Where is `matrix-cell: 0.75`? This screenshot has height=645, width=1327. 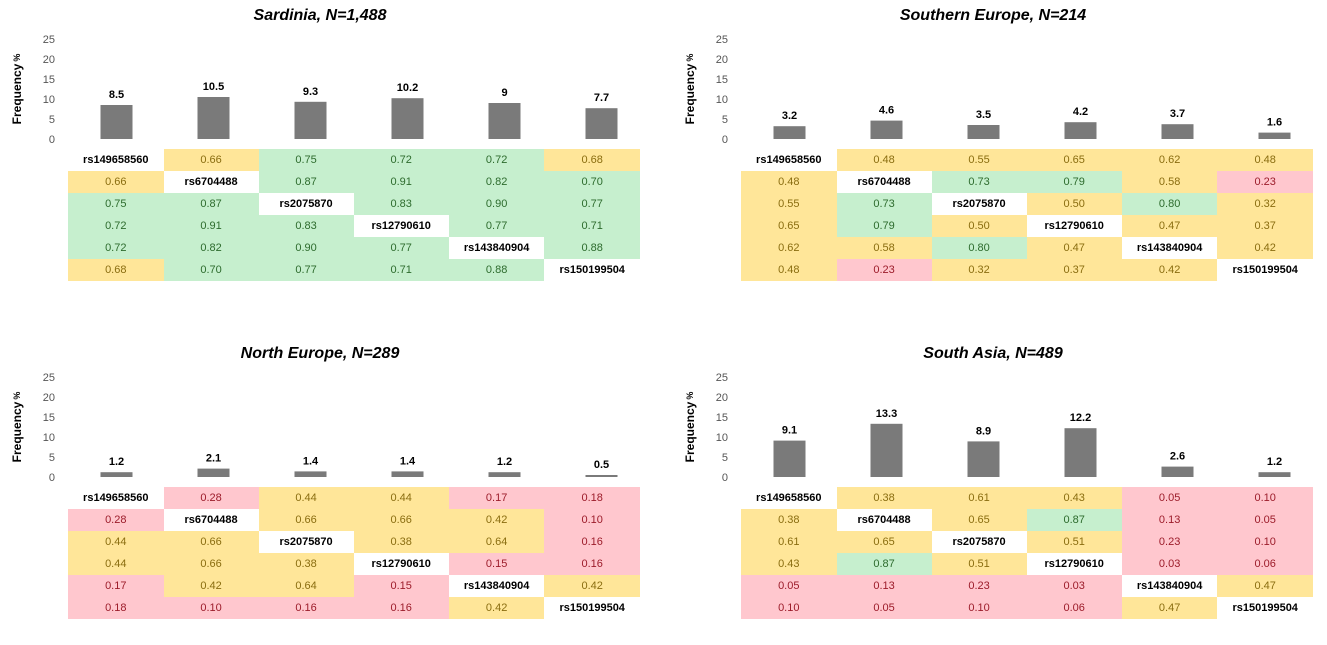
matrix-cell: 0.75 is located at coordinates (116, 204).